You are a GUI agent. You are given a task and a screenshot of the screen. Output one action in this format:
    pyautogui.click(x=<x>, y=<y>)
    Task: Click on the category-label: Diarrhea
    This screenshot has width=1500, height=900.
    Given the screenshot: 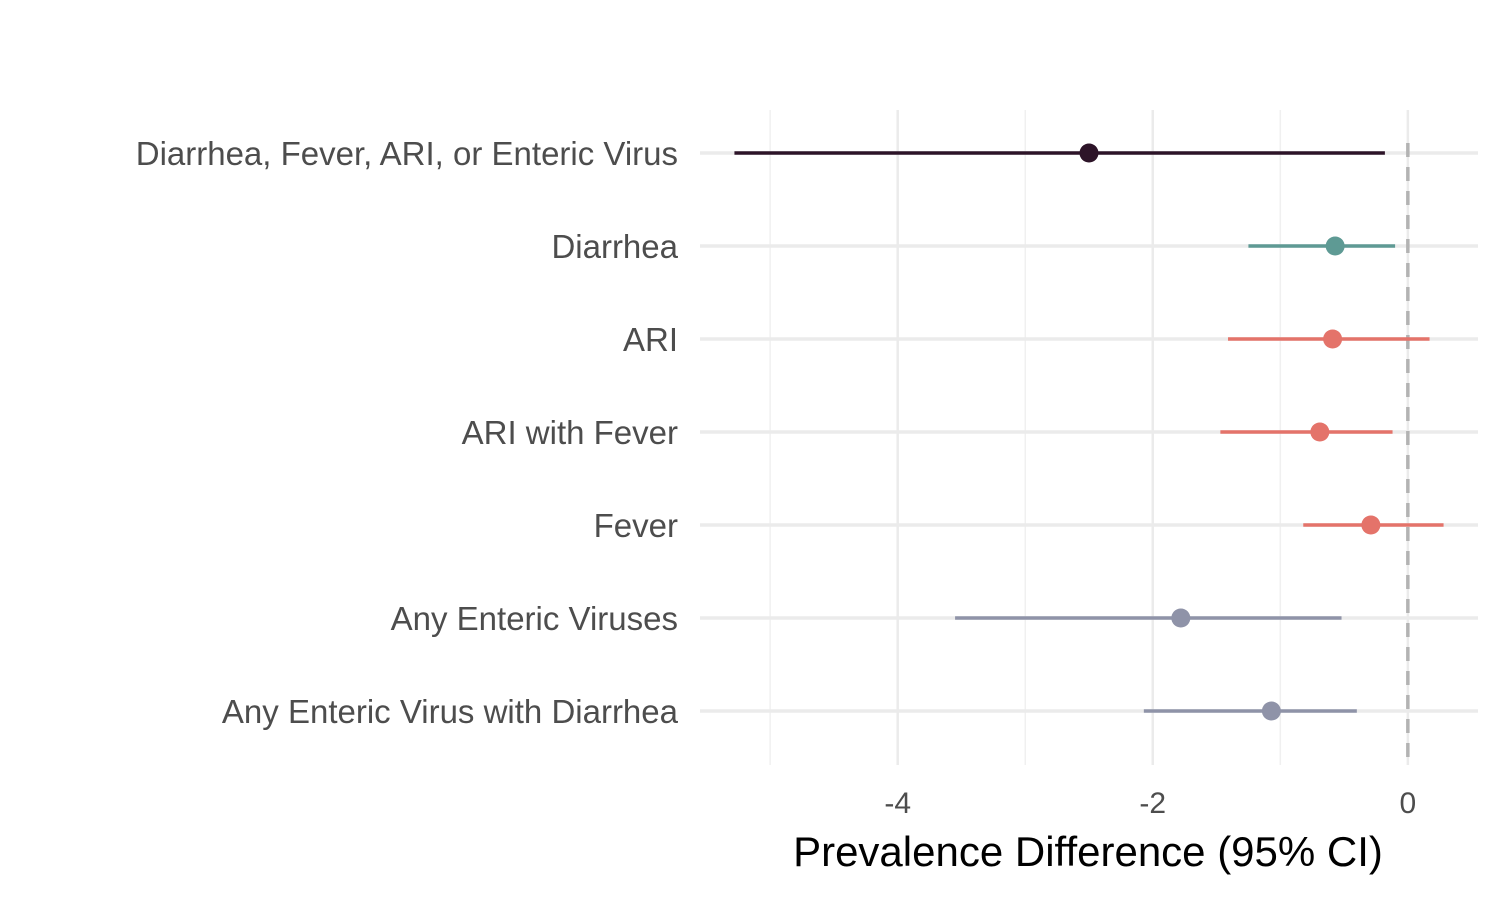 What is the action you would take?
    pyautogui.click(x=614, y=246)
    